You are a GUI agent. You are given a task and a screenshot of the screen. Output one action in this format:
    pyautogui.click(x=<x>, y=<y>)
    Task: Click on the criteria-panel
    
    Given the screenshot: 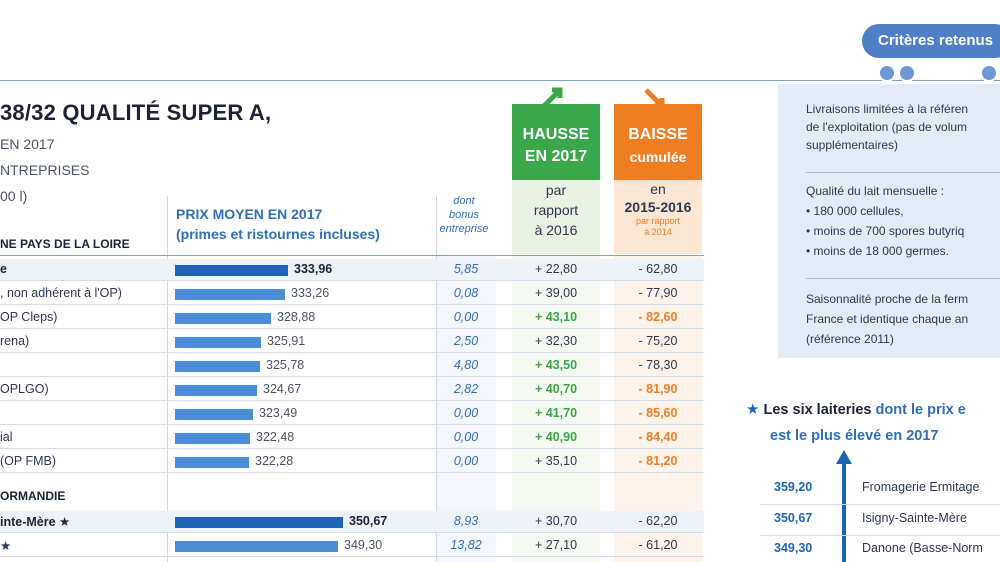 What is the action you would take?
    pyautogui.click(x=889, y=221)
    